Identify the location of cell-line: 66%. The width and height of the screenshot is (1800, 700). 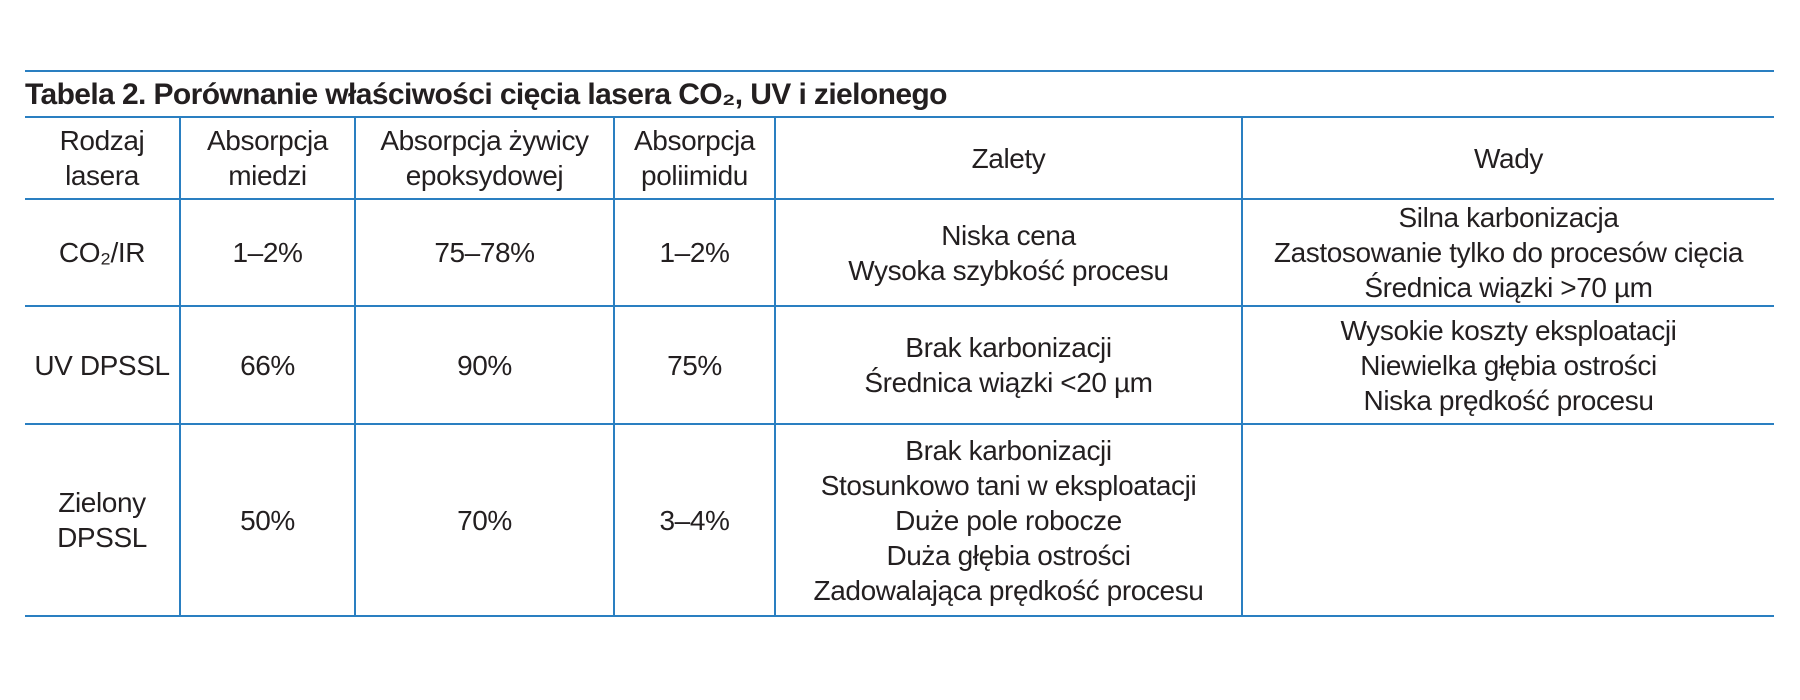
(267, 365).